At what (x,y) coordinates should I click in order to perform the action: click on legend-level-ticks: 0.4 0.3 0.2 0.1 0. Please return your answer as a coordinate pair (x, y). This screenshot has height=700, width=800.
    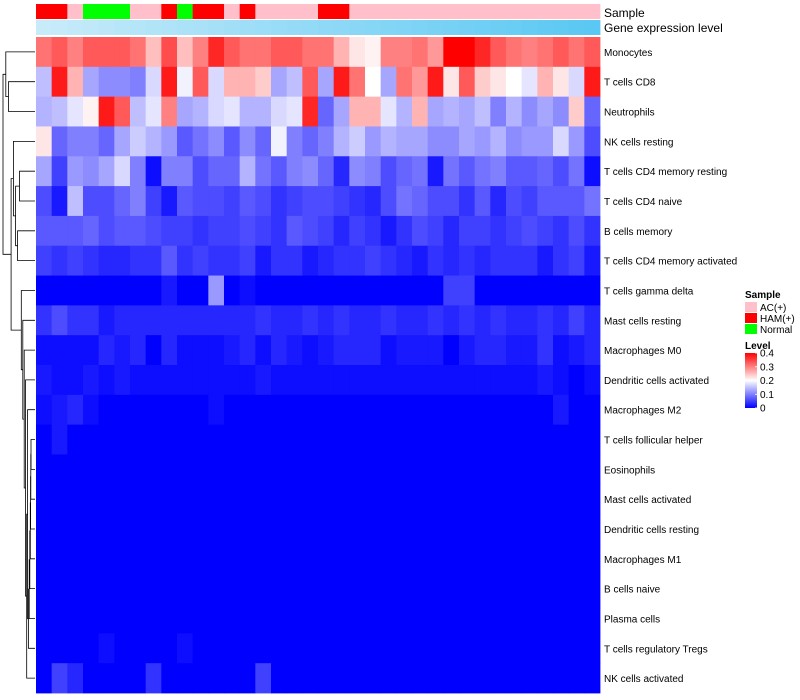
    Looking at the image, I should click on (764, 382).